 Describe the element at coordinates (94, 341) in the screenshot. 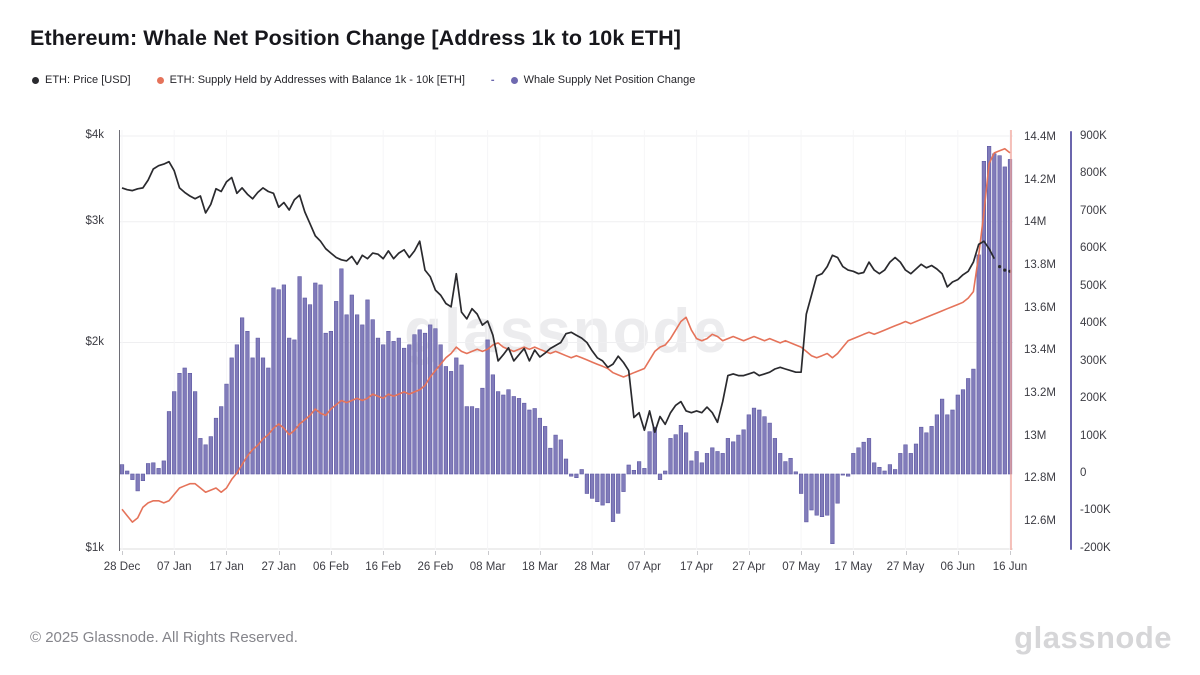

I see `price-tick-label: $2k` at that location.